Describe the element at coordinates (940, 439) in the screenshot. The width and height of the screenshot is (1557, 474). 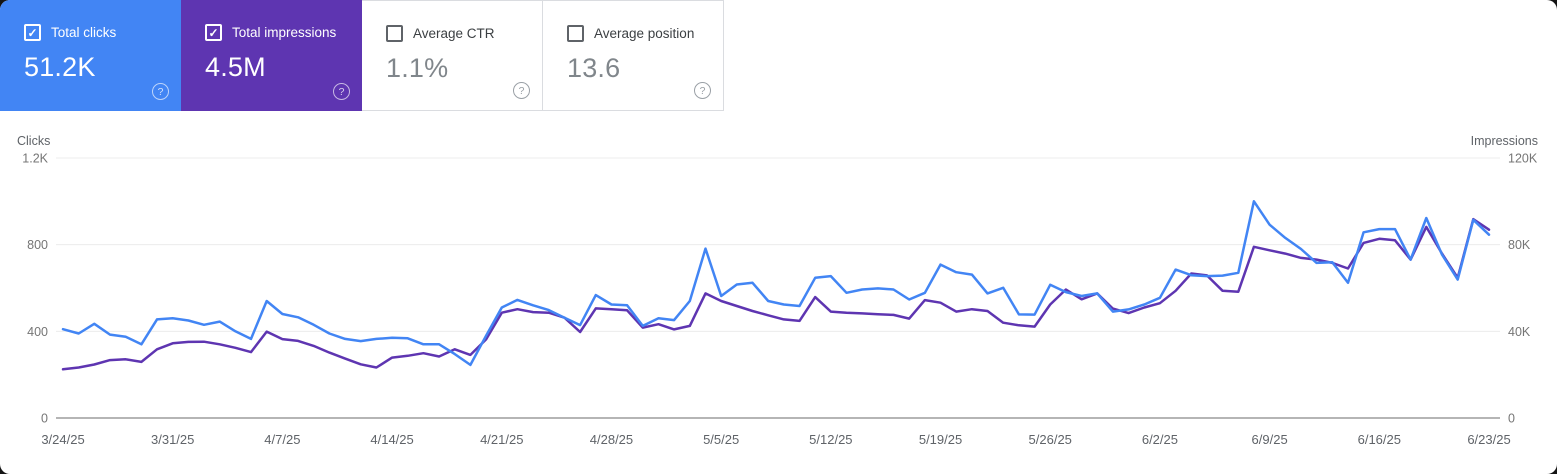
I see `x-tick-label: 5/19/25` at that location.